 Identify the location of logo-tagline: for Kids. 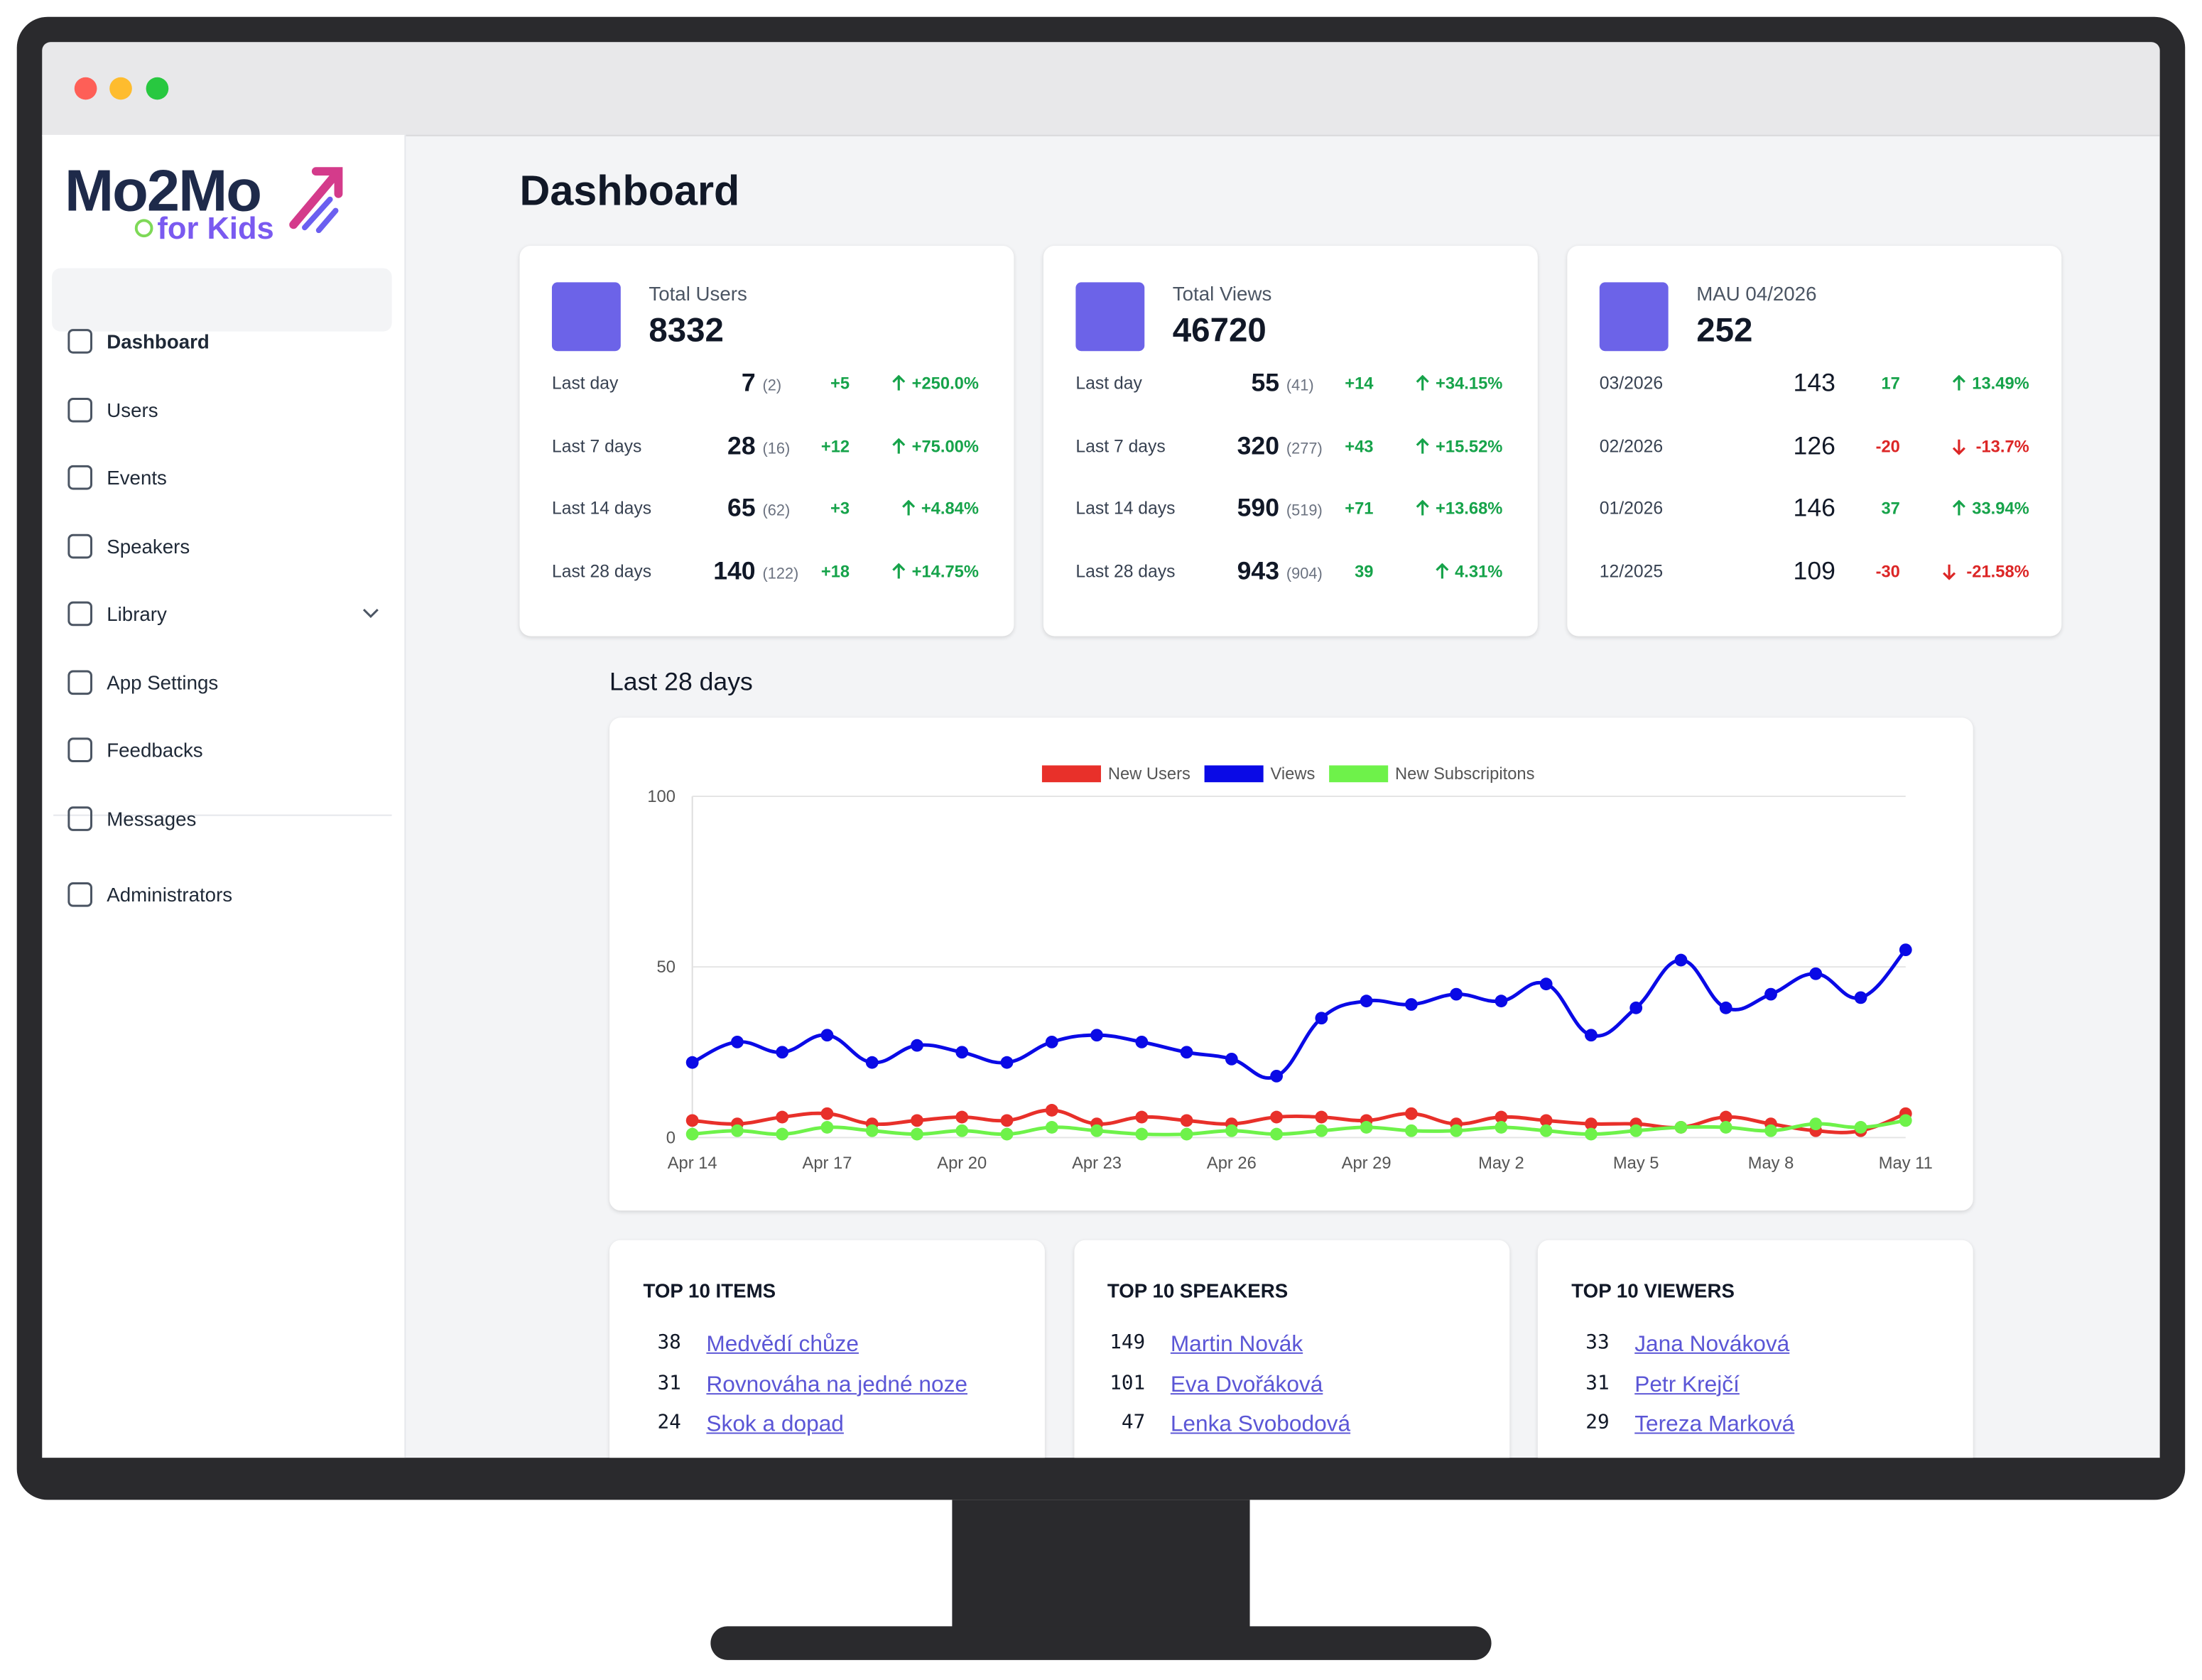
(215, 228).